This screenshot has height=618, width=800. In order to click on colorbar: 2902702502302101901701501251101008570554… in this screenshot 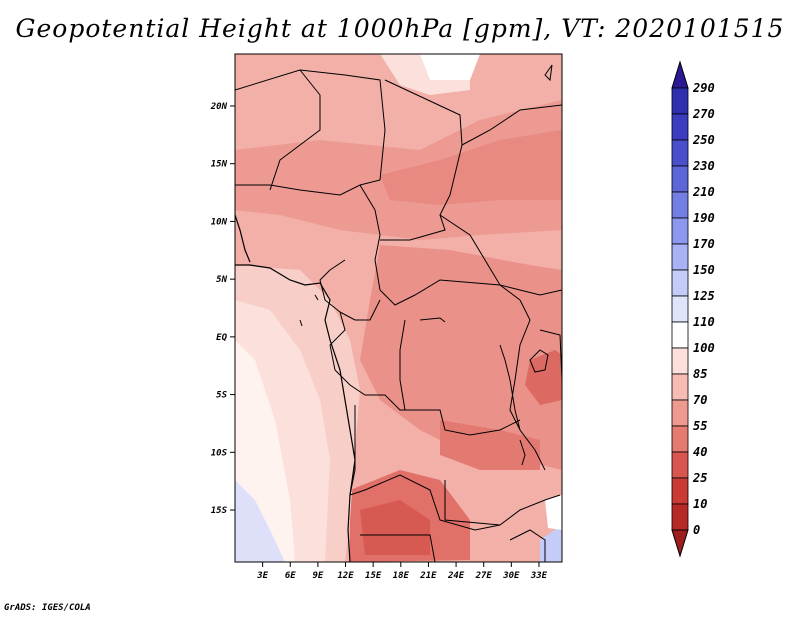, I will do `click(693, 309)`.